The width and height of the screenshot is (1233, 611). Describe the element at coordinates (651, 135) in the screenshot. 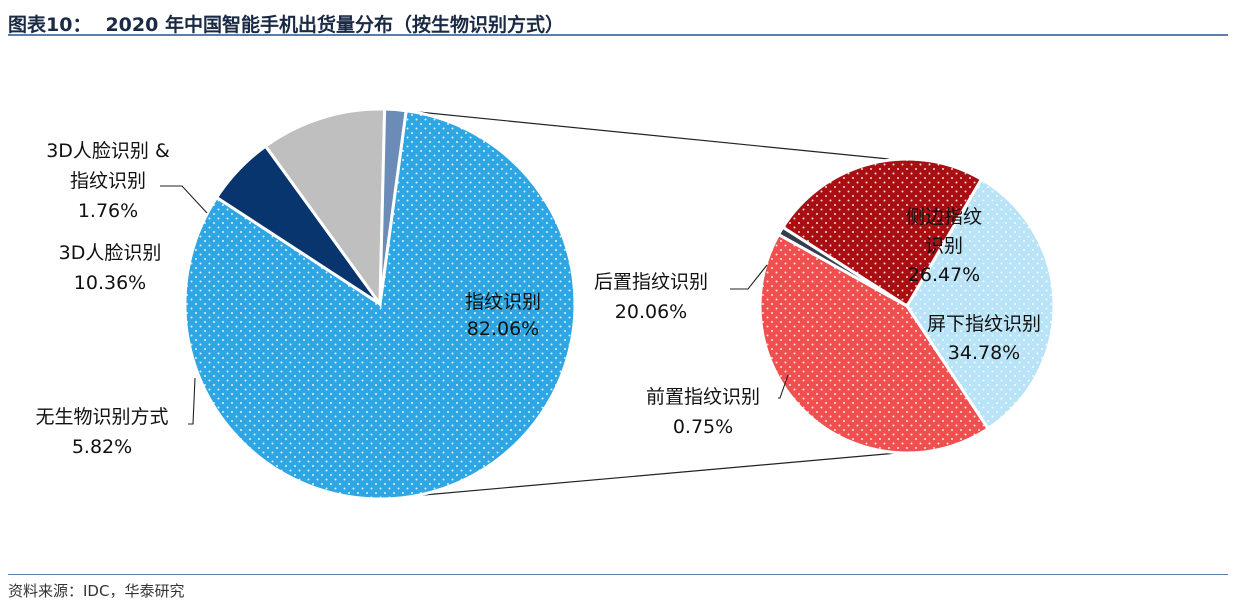

I see `connector-top` at that location.